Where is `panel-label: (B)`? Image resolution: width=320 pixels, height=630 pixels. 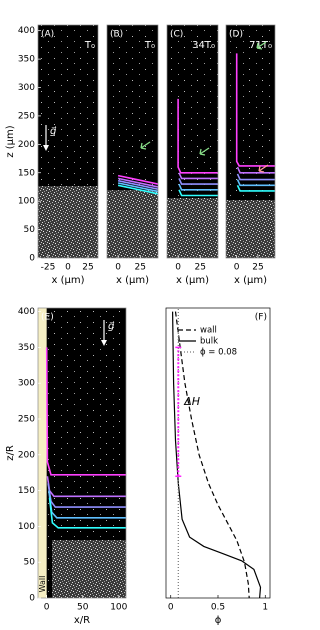
panel-label: (B) is located at coordinates (116, 35).